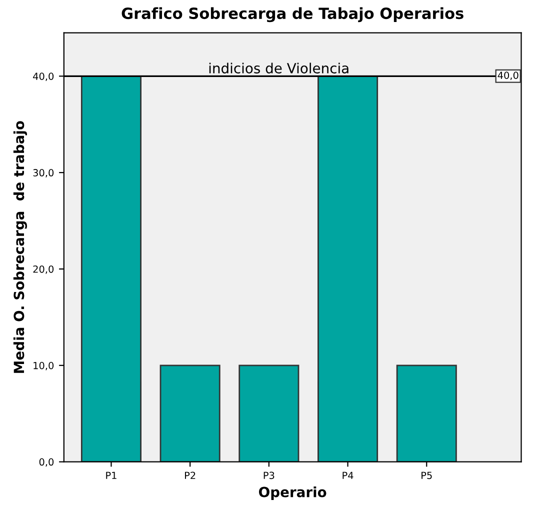 Image resolution: width=551 pixels, height=512 pixels. I want to click on y-axis-title: Media O. Sobrecarga de trabajo, so click(20, 247).